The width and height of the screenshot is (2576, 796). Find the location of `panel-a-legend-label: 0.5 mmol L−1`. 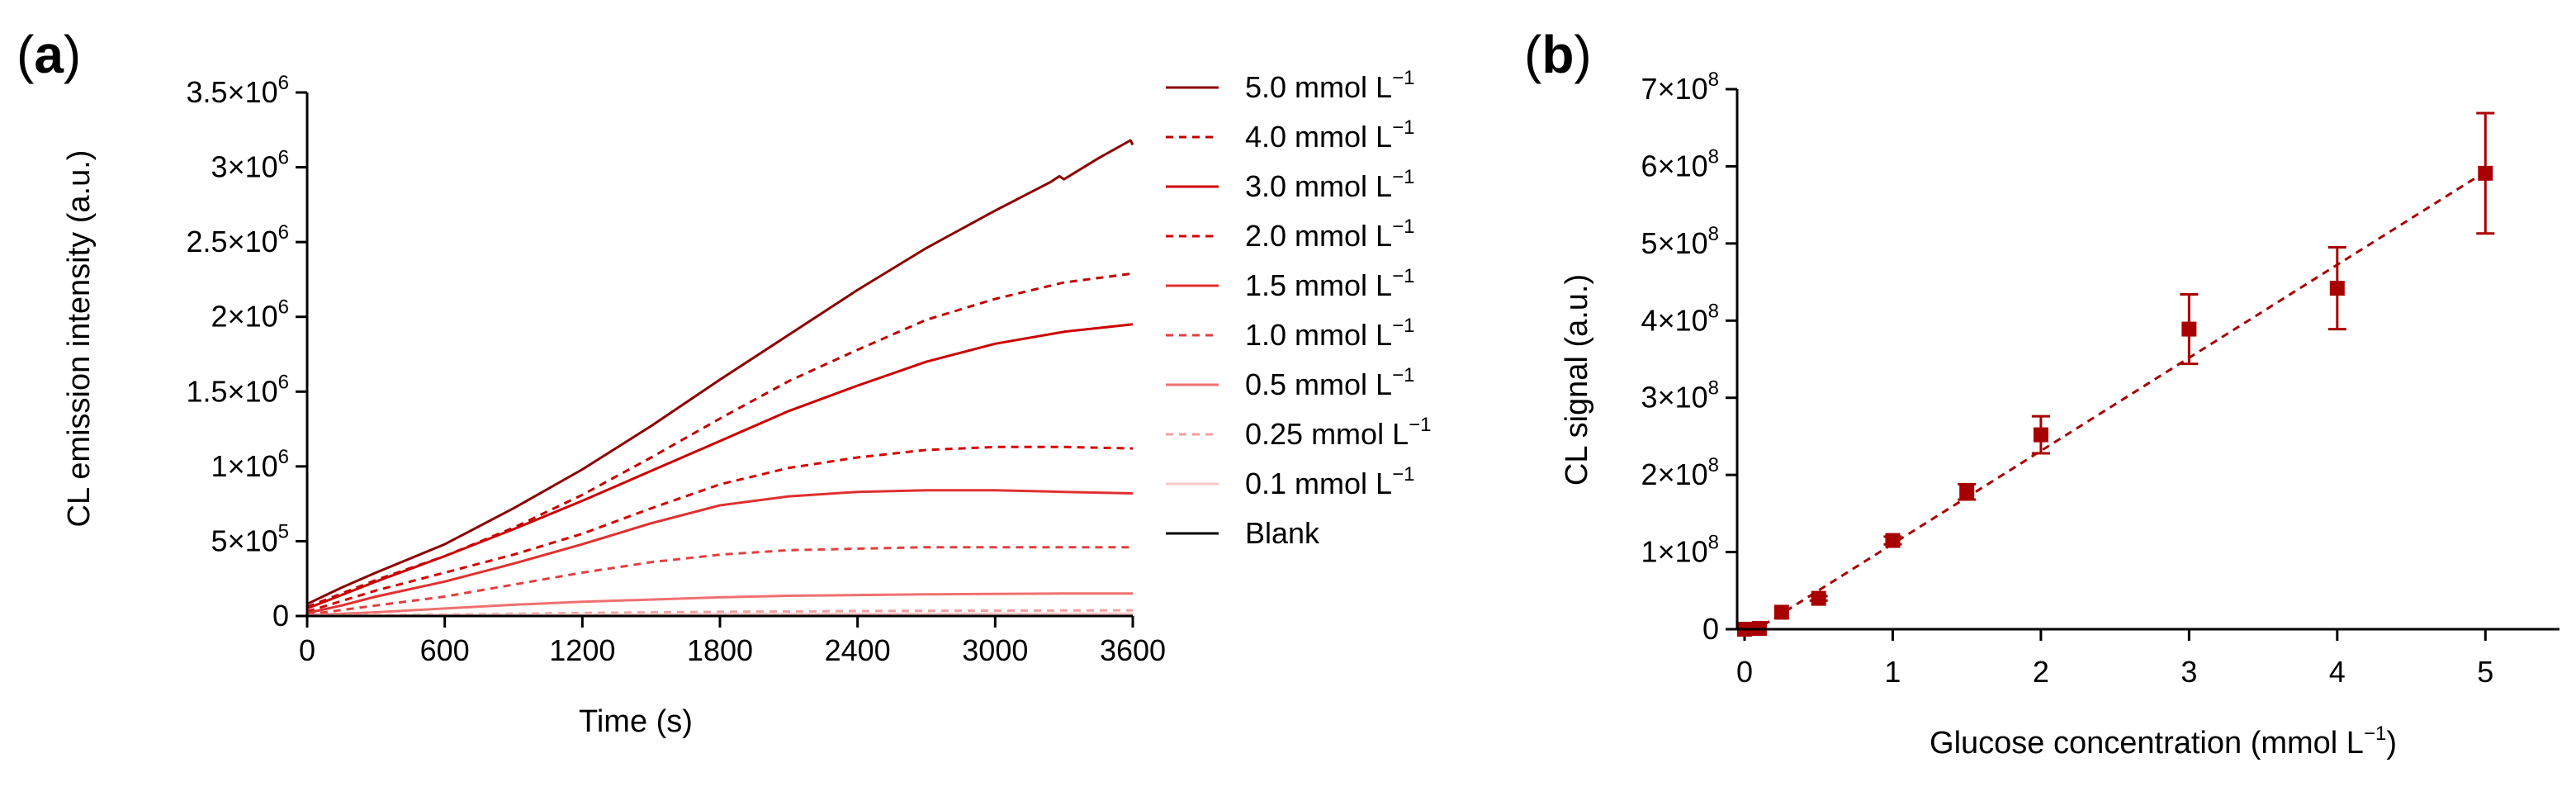

panel-a-legend-label: 0.5 mmol L−1 is located at coordinates (1329, 382).